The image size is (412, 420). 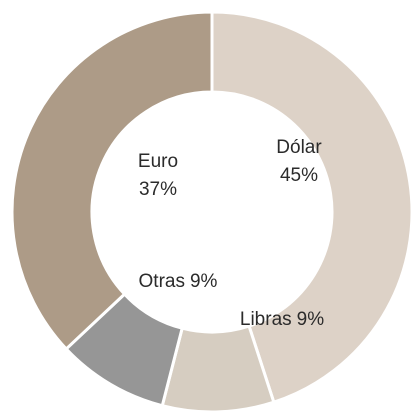 I want to click on slice-label-group: Libras 9%, so click(x=282, y=319).